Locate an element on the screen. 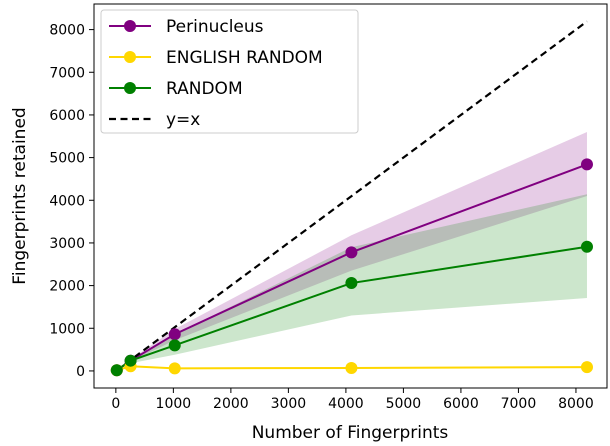  legend-marker-english-random is located at coordinates (130, 57).